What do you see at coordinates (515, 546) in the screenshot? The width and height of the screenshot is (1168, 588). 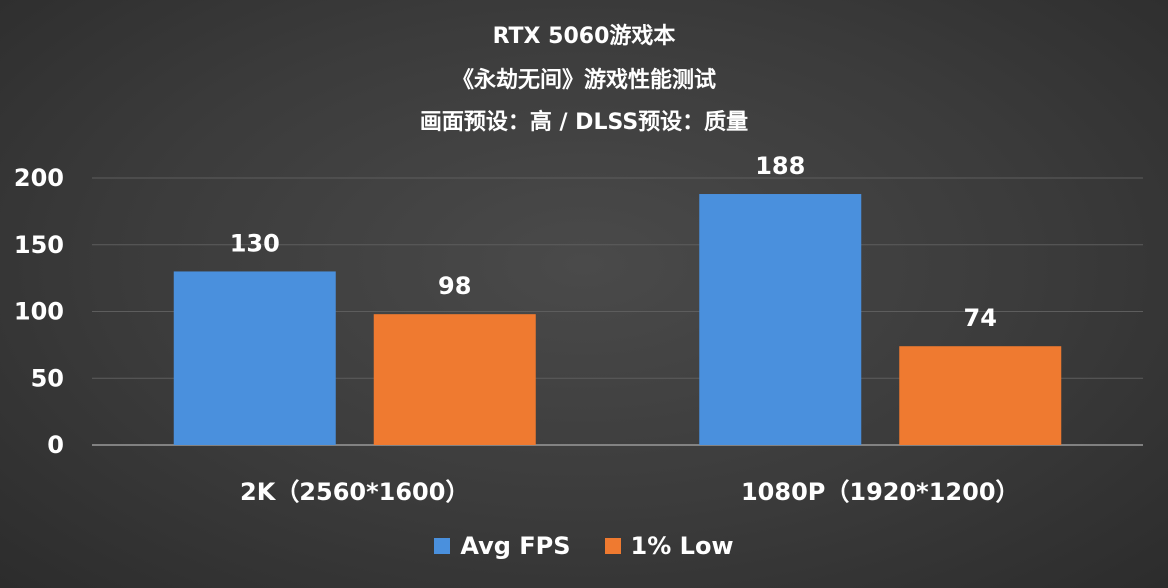 I see `legend-label-avg-fps: Avg FPS` at bounding box center [515, 546].